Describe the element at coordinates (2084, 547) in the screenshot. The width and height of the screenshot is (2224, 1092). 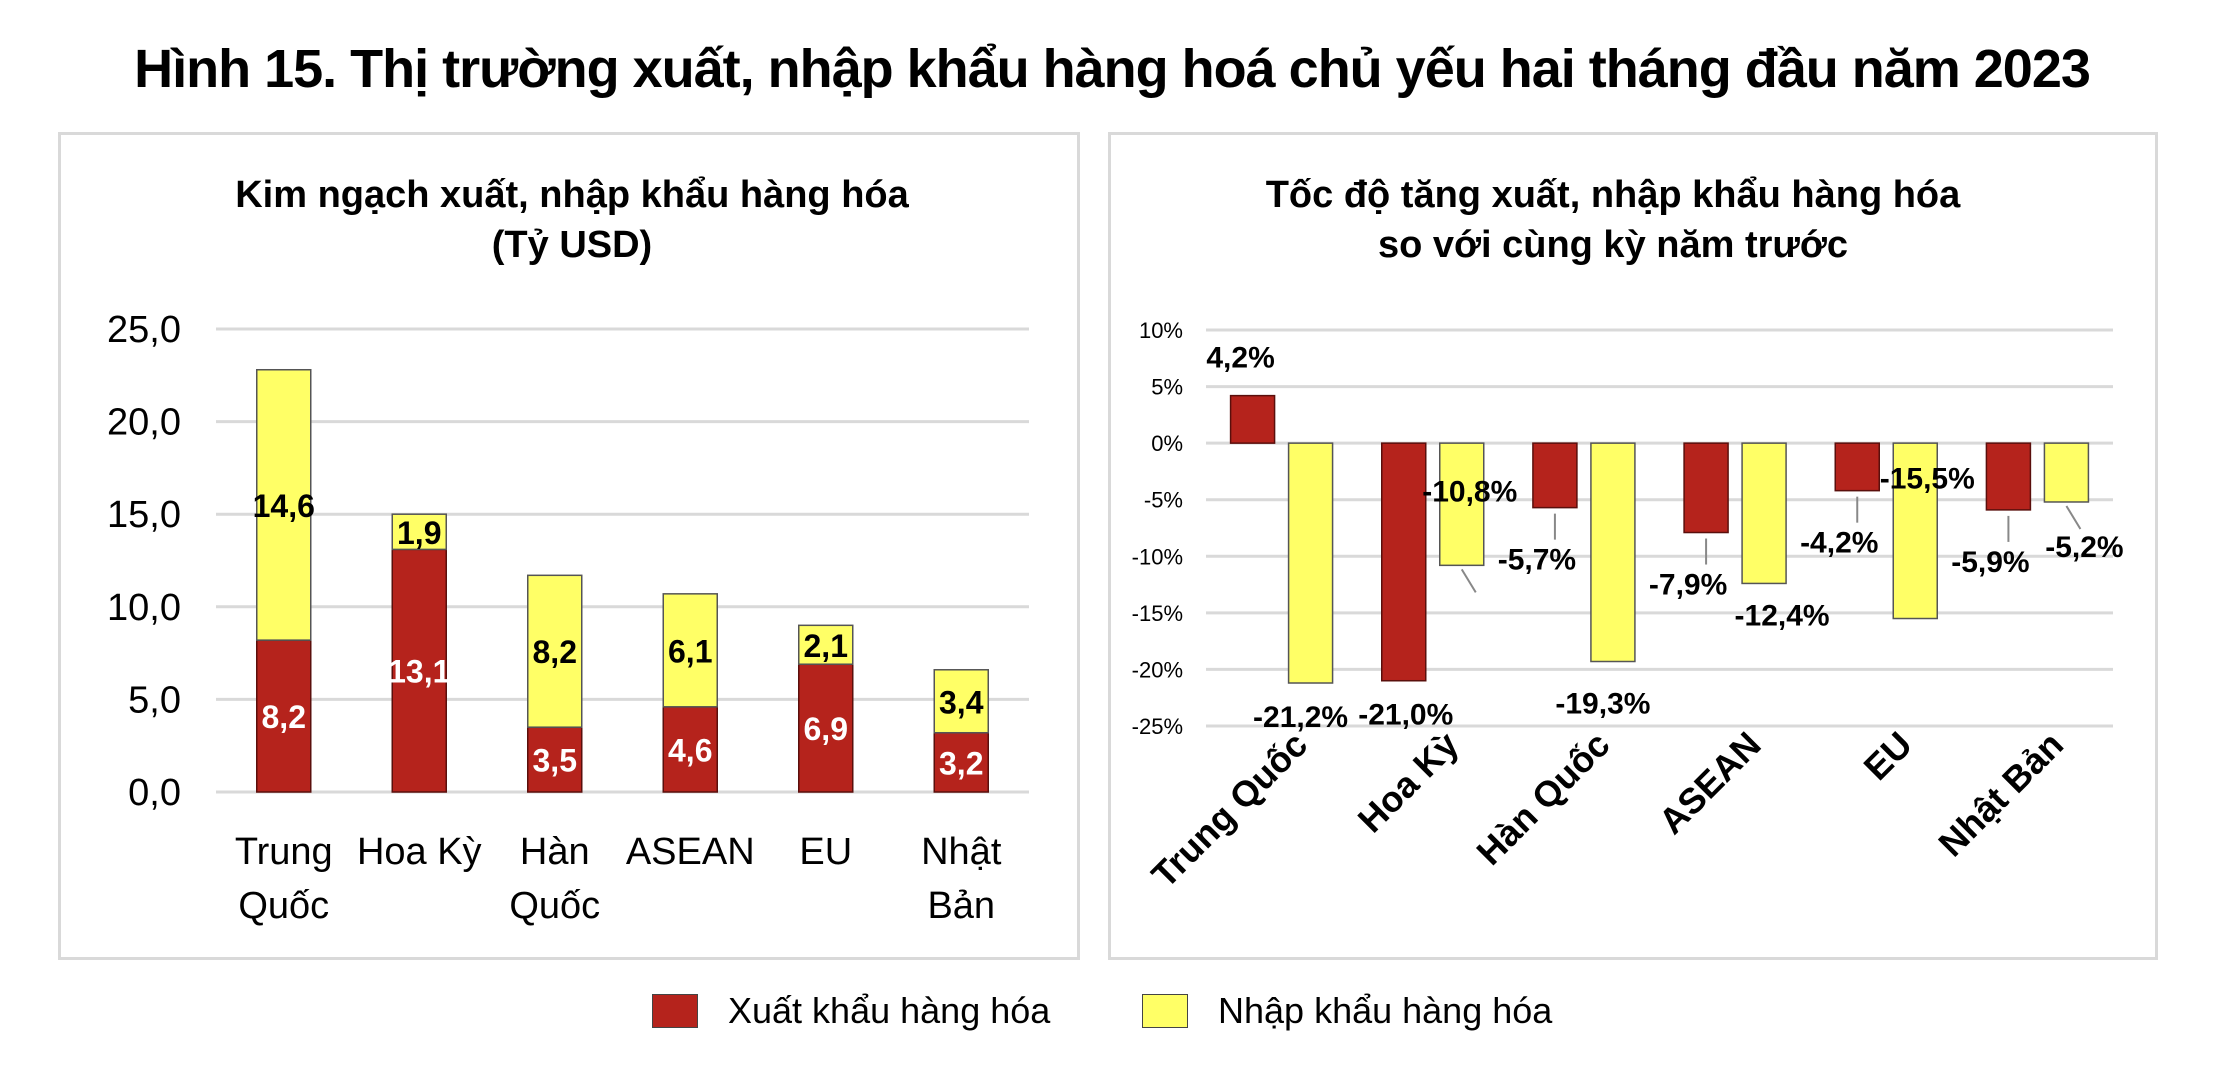
I see `import-data-label: -5,2%` at that location.